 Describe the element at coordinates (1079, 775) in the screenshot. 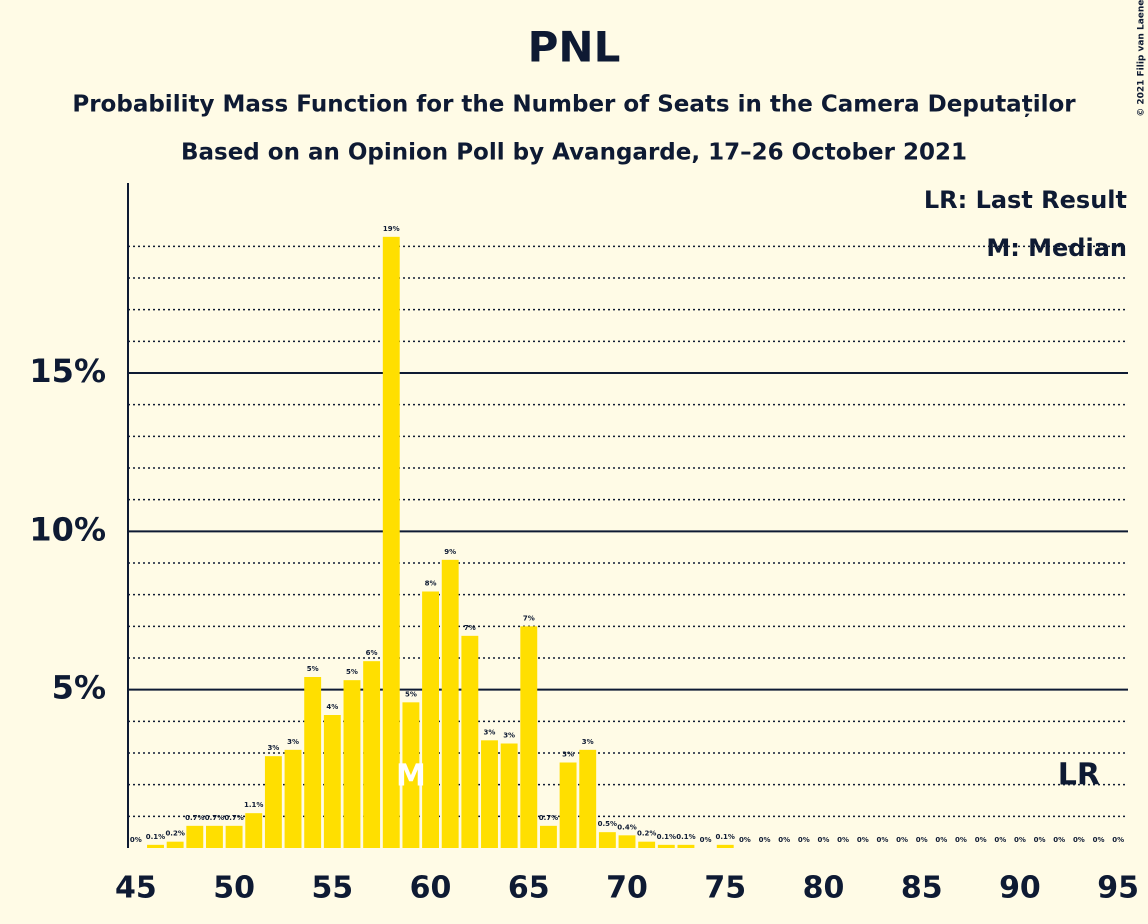

I see `last-result-marker: LR` at that location.